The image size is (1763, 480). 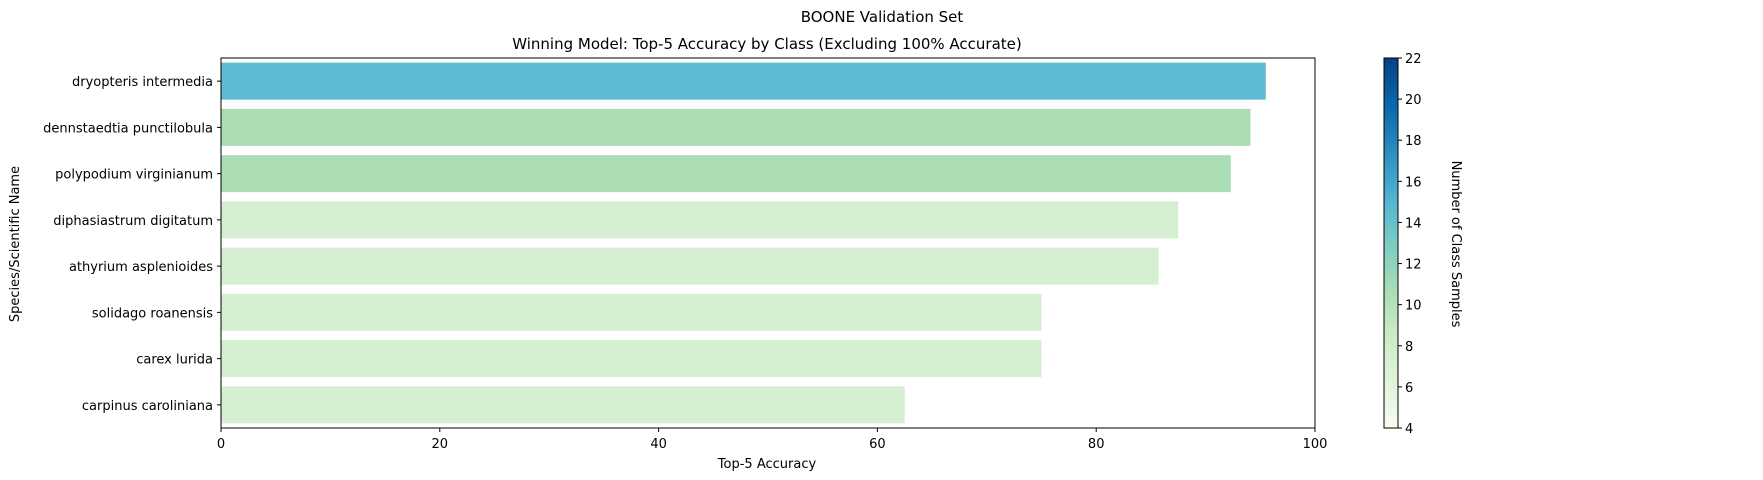 What do you see at coordinates (1413, 59) in the screenshot?
I see `colorbar-tick-label: 22` at bounding box center [1413, 59].